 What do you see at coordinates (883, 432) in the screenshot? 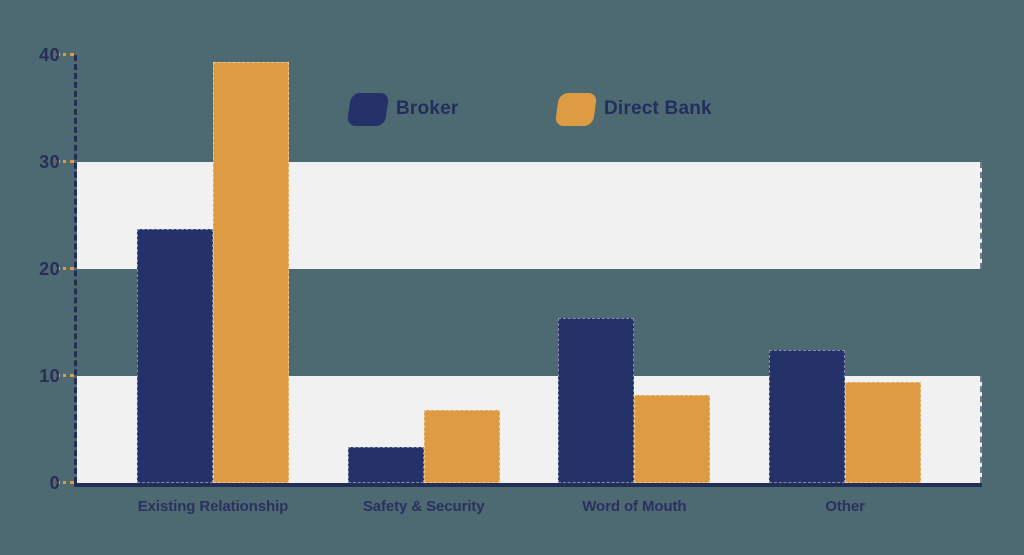
I see `bar-direct-bank-other` at bounding box center [883, 432].